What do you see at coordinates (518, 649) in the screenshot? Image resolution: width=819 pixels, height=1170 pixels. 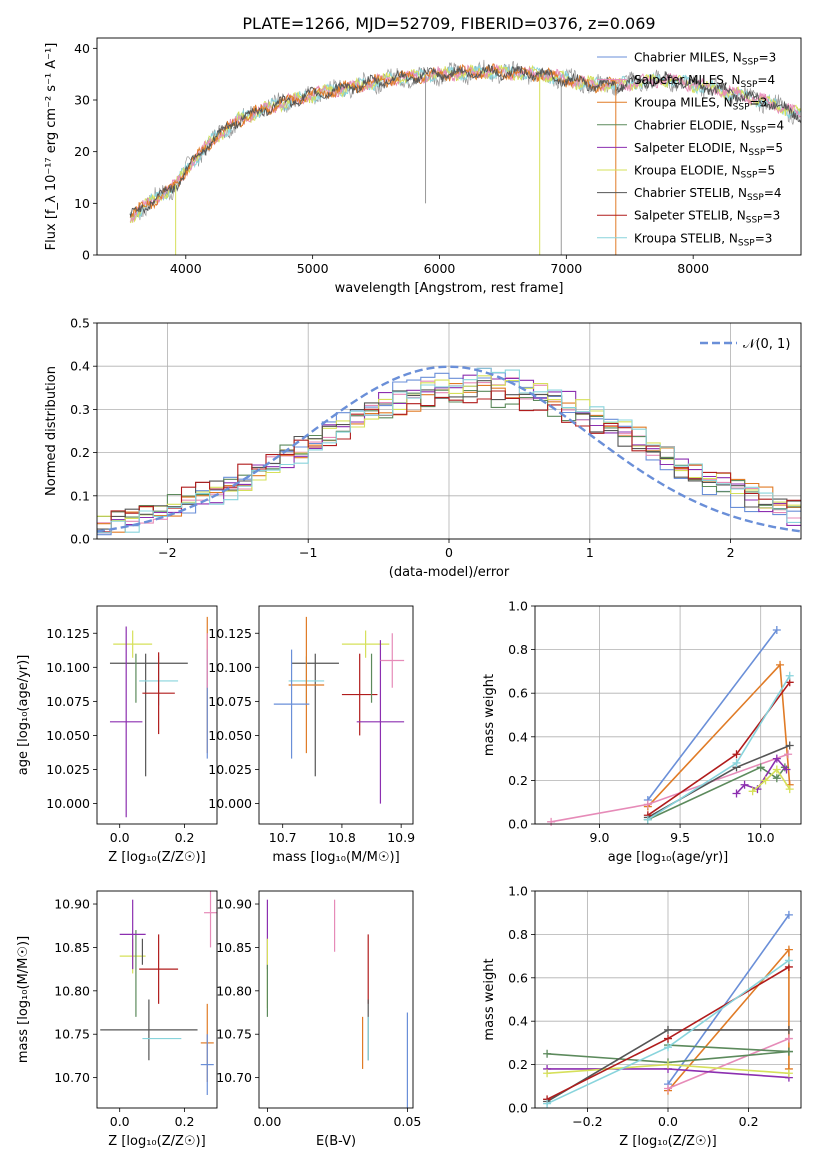 I see `y-tick-label: 0.8` at bounding box center [518, 649].